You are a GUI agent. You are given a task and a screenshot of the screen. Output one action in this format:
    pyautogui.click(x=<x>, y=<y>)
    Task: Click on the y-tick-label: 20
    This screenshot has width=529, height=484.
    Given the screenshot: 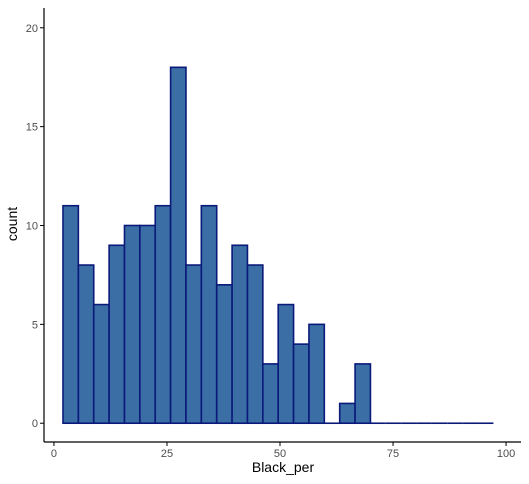 What is the action you would take?
    pyautogui.click(x=32, y=29)
    